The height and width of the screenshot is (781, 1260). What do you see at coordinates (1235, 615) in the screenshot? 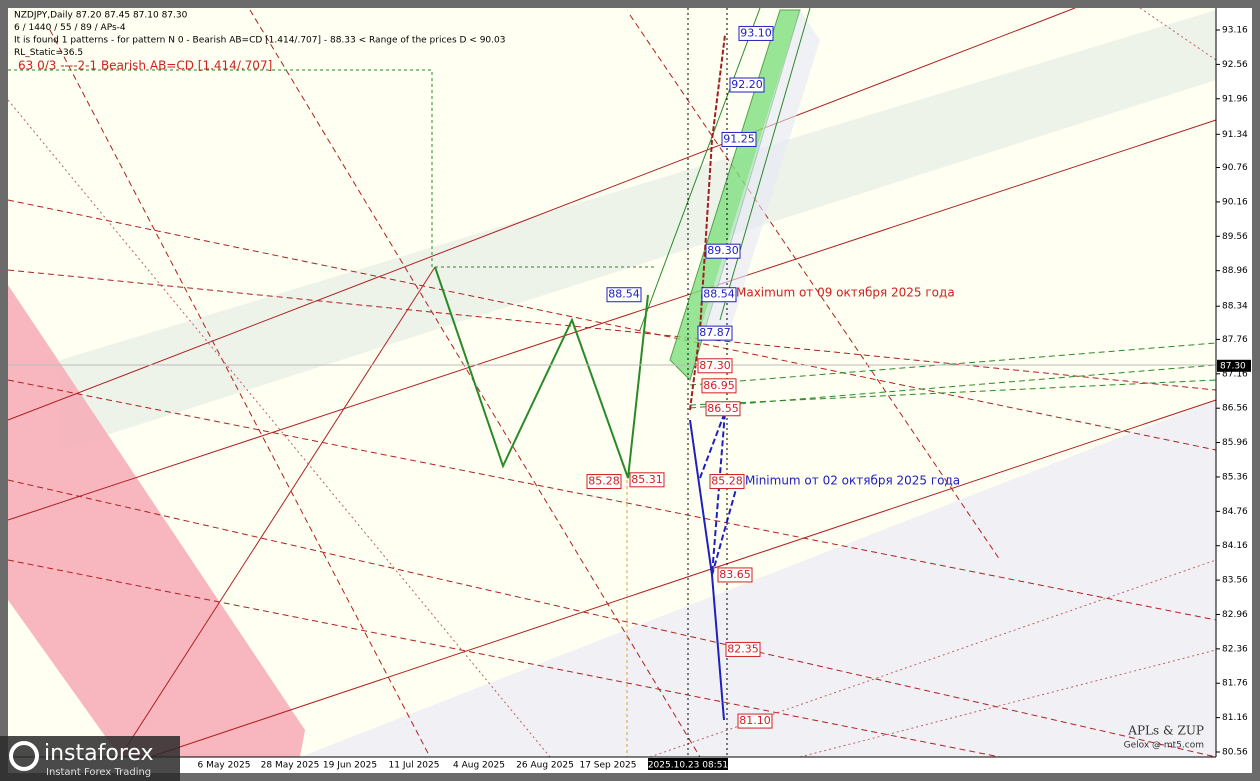
I see `y-tick-label: 82.96` at bounding box center [1235, 615].